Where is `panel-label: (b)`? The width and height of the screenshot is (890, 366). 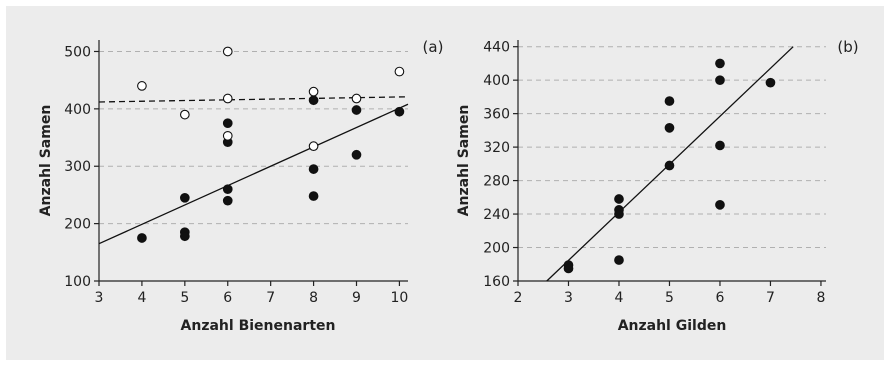 panel-label: (b) is located at coordinates (847, 47).